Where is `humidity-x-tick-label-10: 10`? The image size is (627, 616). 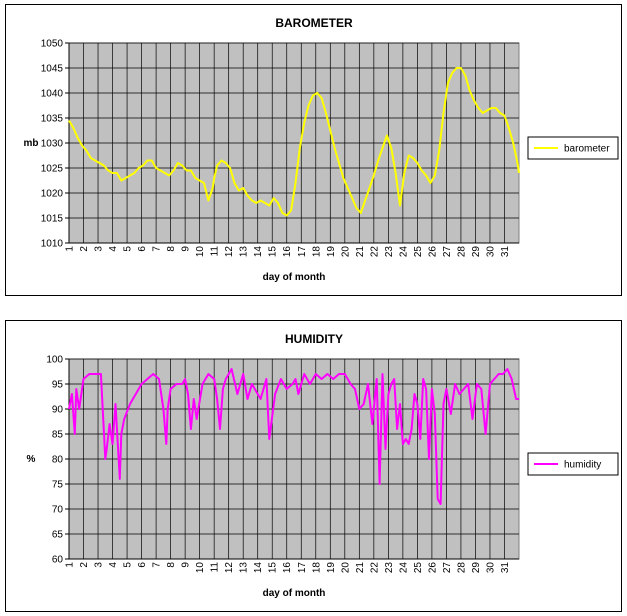 humidity-x-tick-label-10: 10 is located at coordinates (200, 568).